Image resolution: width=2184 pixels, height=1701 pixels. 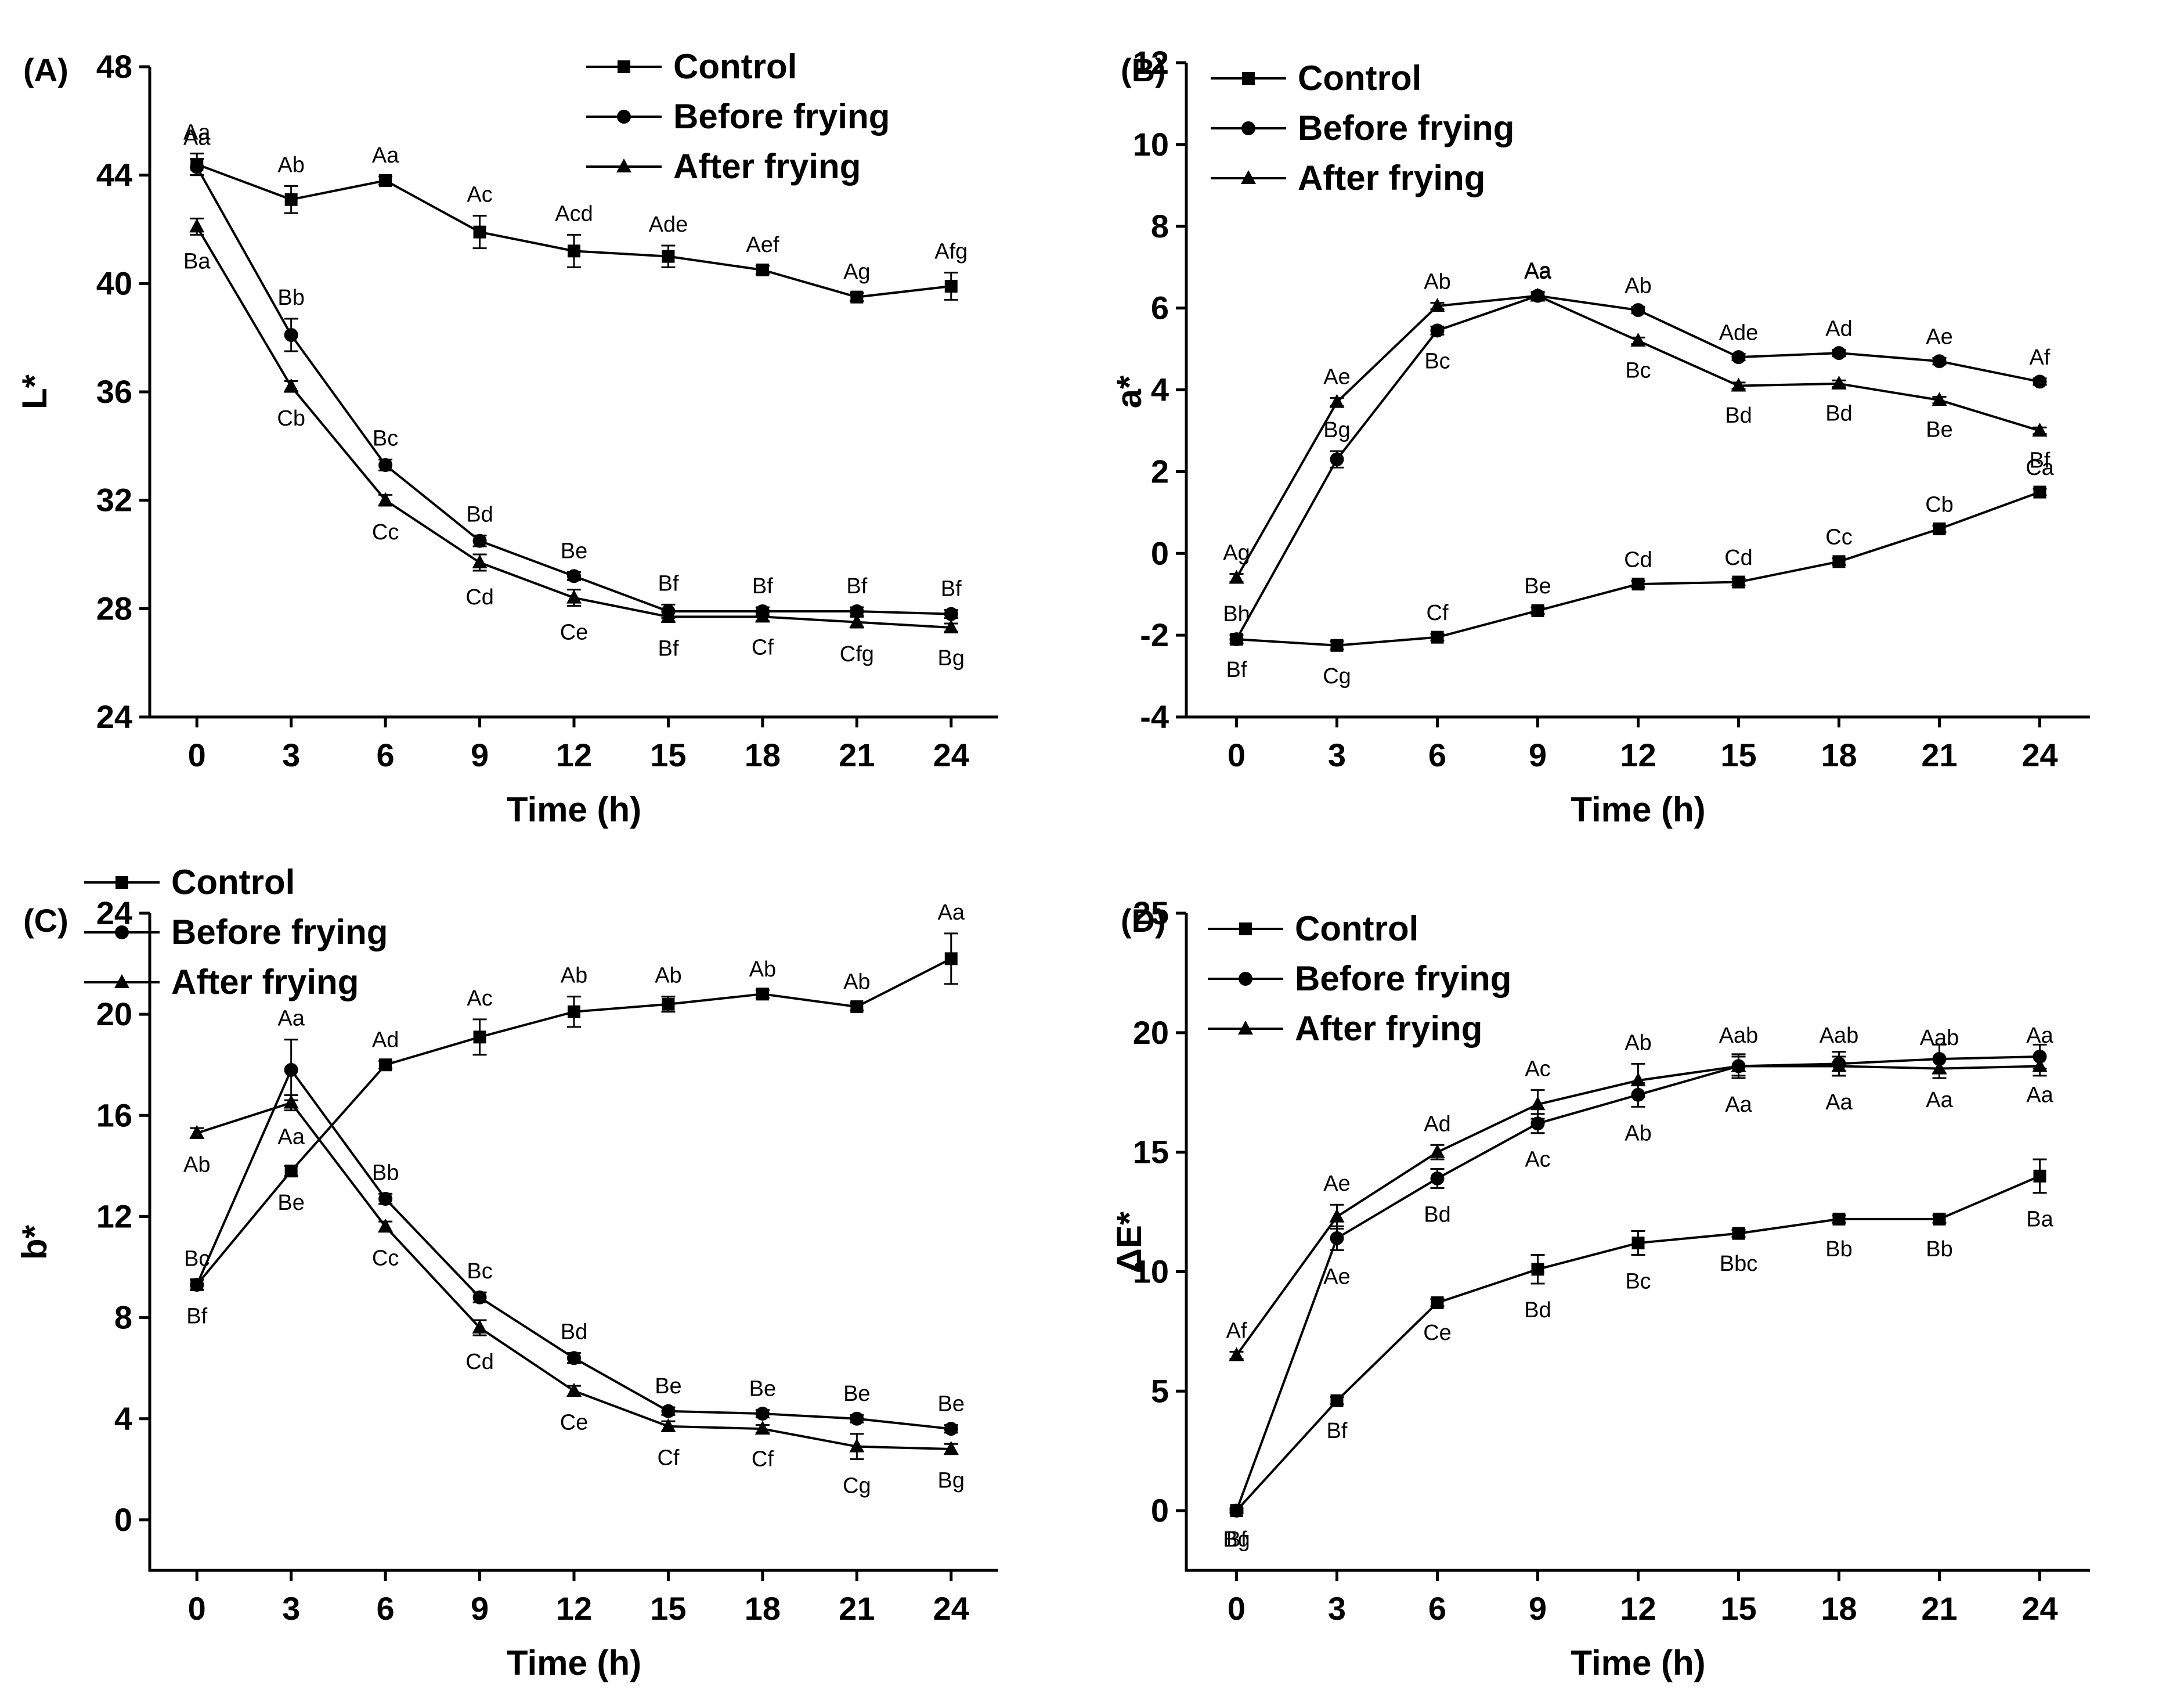 What do you see at coordinates (236, 932) in the screenshot?
I see `legend: Control Before frying After frying` at bounding box center [236, 932].